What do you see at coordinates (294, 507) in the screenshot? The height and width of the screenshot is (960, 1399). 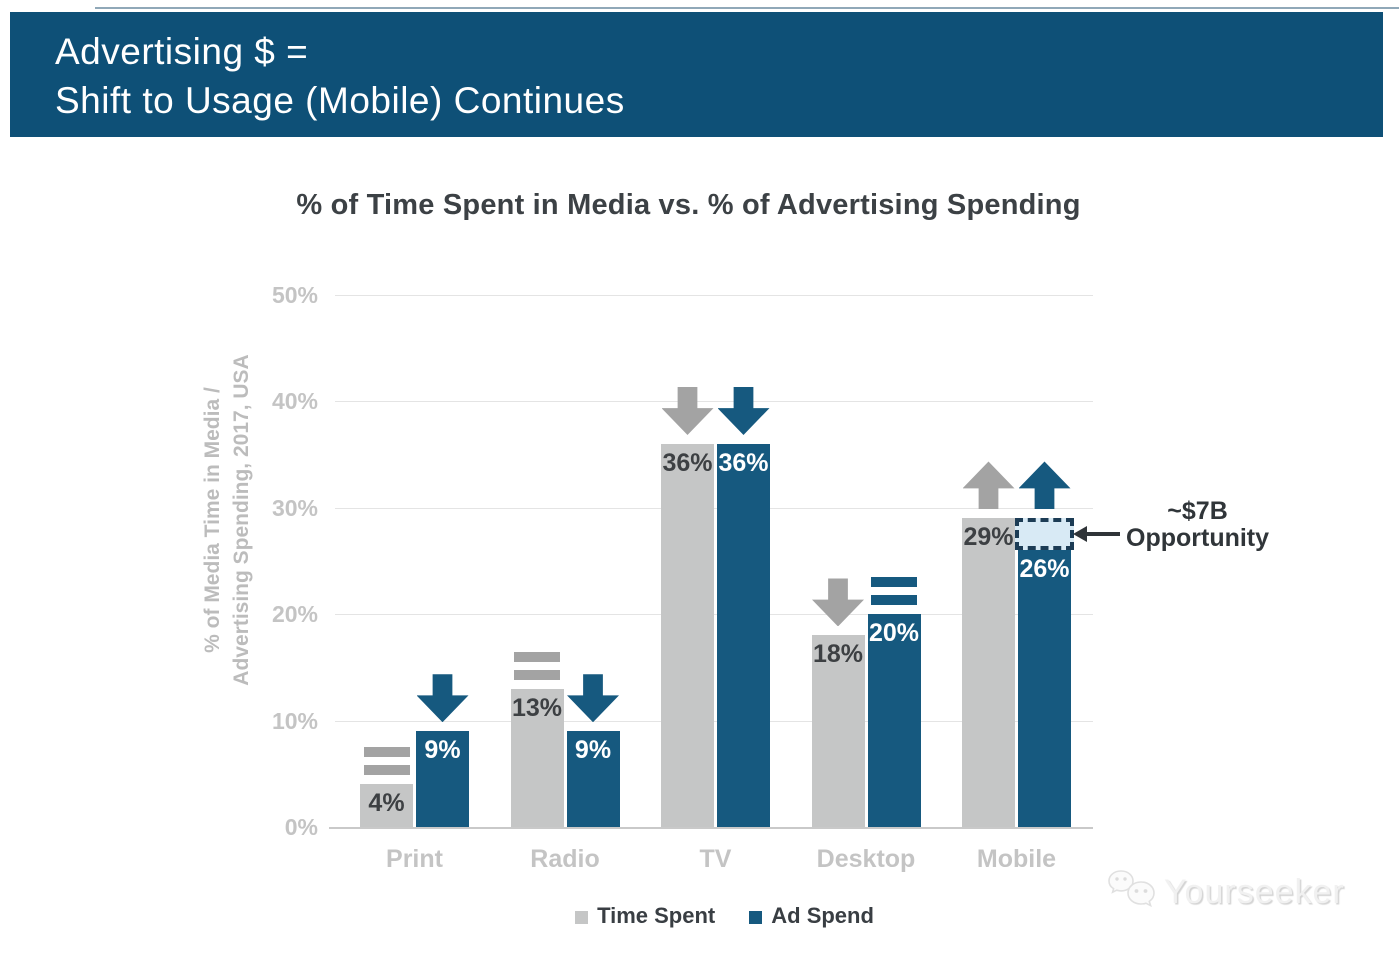 I see `y-tick-label-30%: 30%` at bounding box center [294, 507].